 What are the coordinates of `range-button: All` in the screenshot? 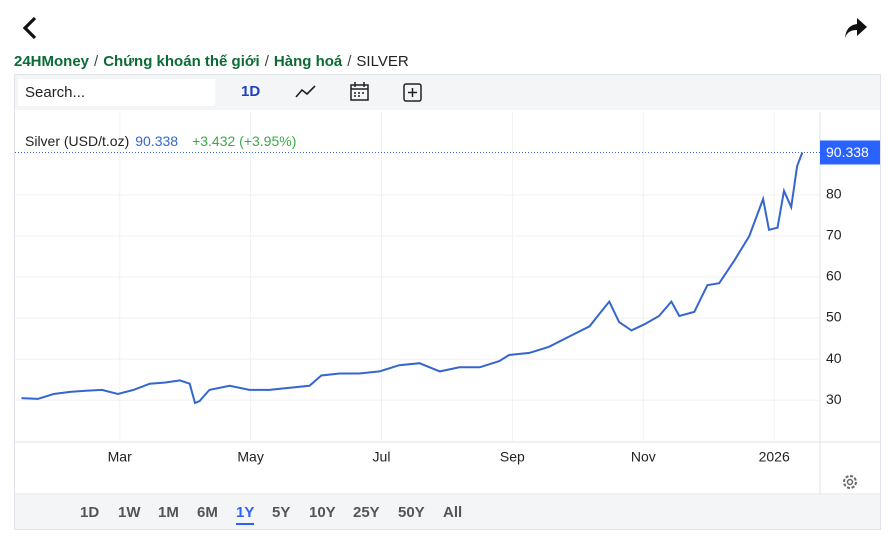 It's located at (453, 512).